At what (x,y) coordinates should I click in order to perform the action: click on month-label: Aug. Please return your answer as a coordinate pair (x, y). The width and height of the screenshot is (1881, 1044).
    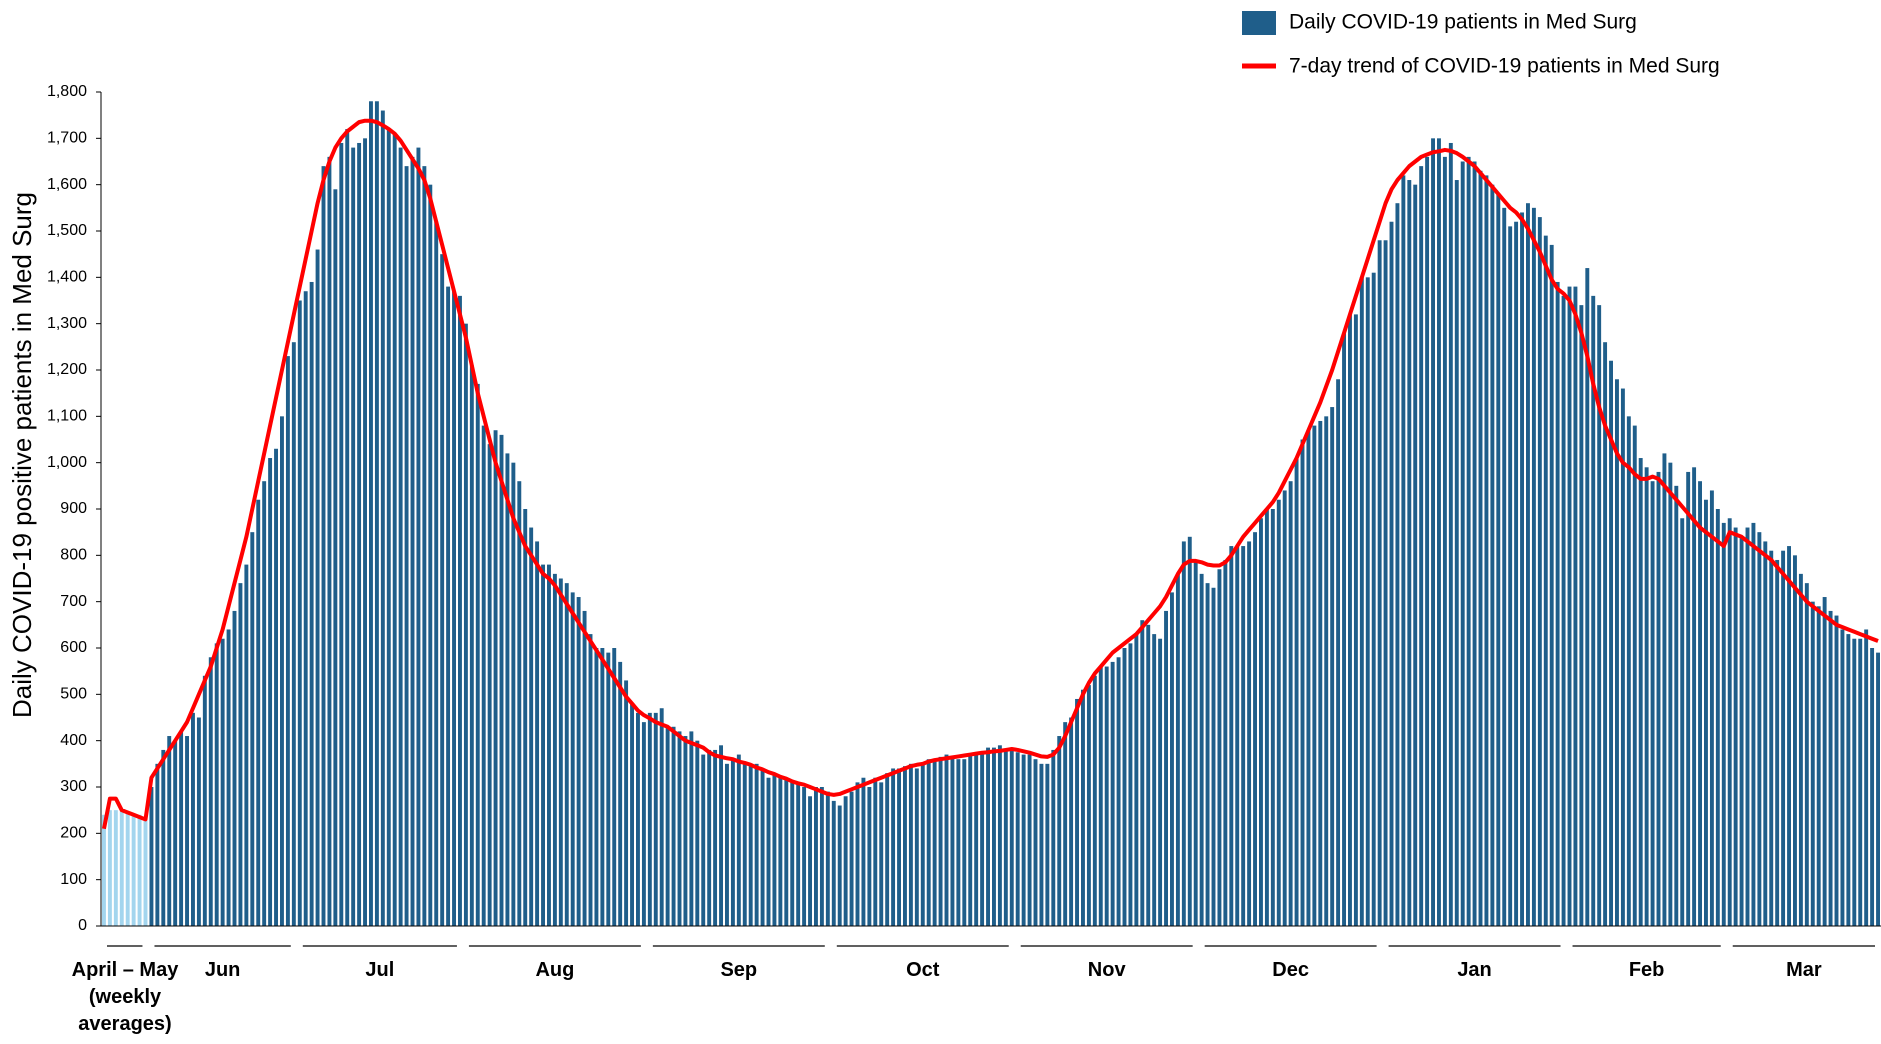
    Looking at the image, I should click on (555, 970).